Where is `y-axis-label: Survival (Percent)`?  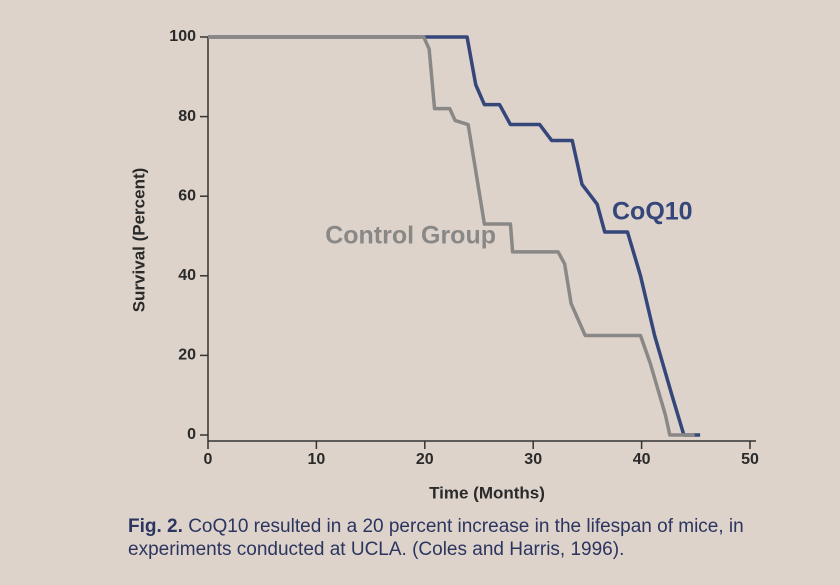 y-axis-label: Survival (Percent) is located at coordinates (138, 240).